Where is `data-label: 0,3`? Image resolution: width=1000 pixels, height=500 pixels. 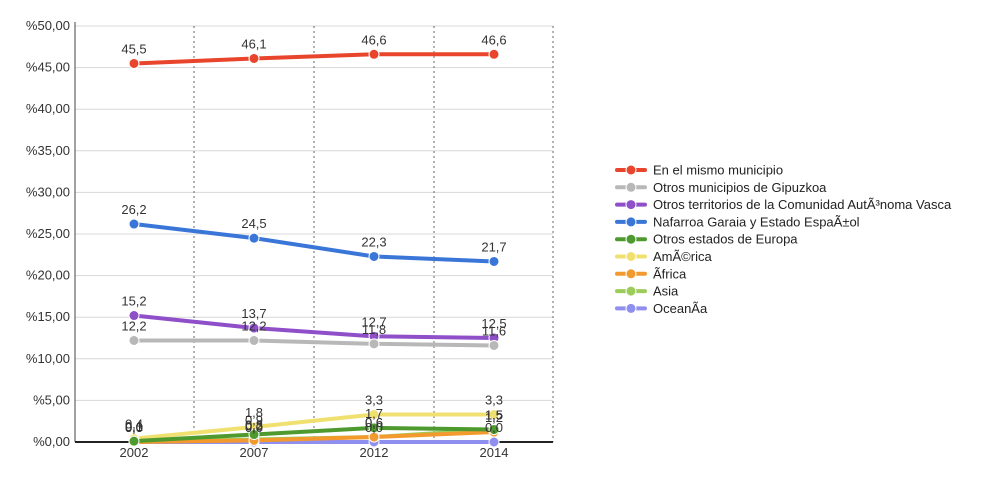
data-label: 0,3 is located at coordinates (254, 425).